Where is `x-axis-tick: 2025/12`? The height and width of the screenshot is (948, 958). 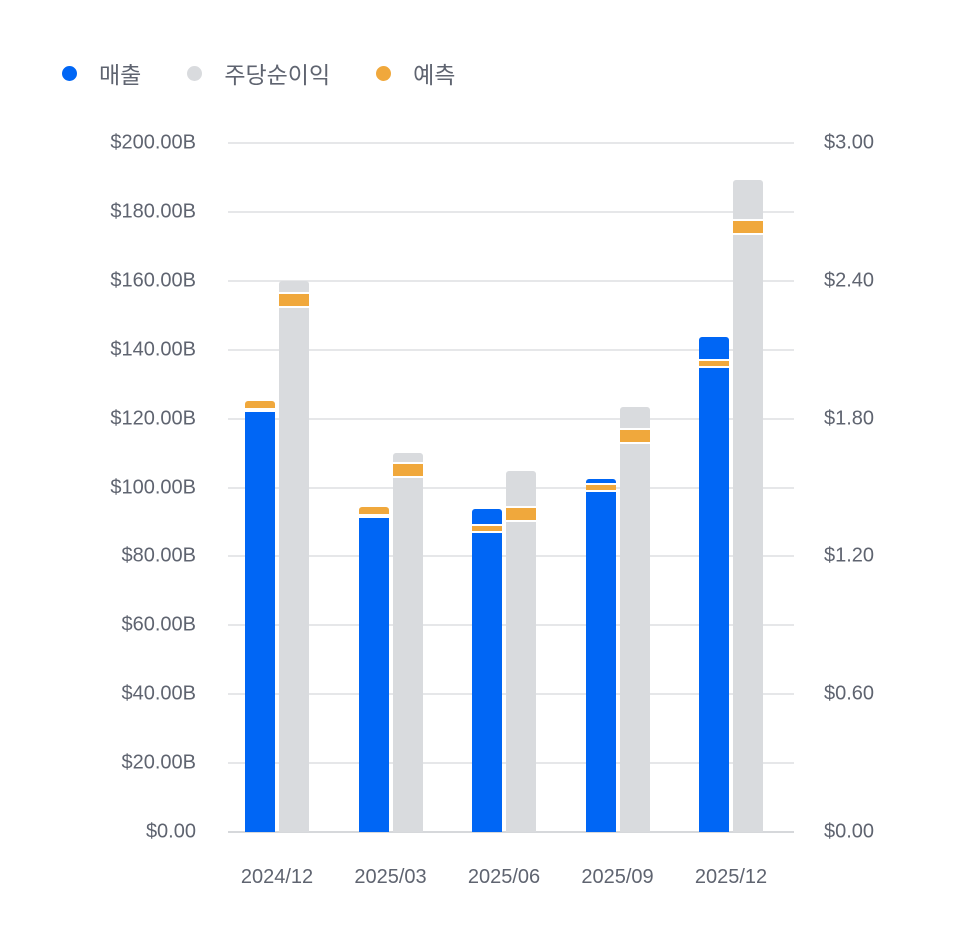 x-axis-tick: 2025/12 is located at coordinates (731, 877).